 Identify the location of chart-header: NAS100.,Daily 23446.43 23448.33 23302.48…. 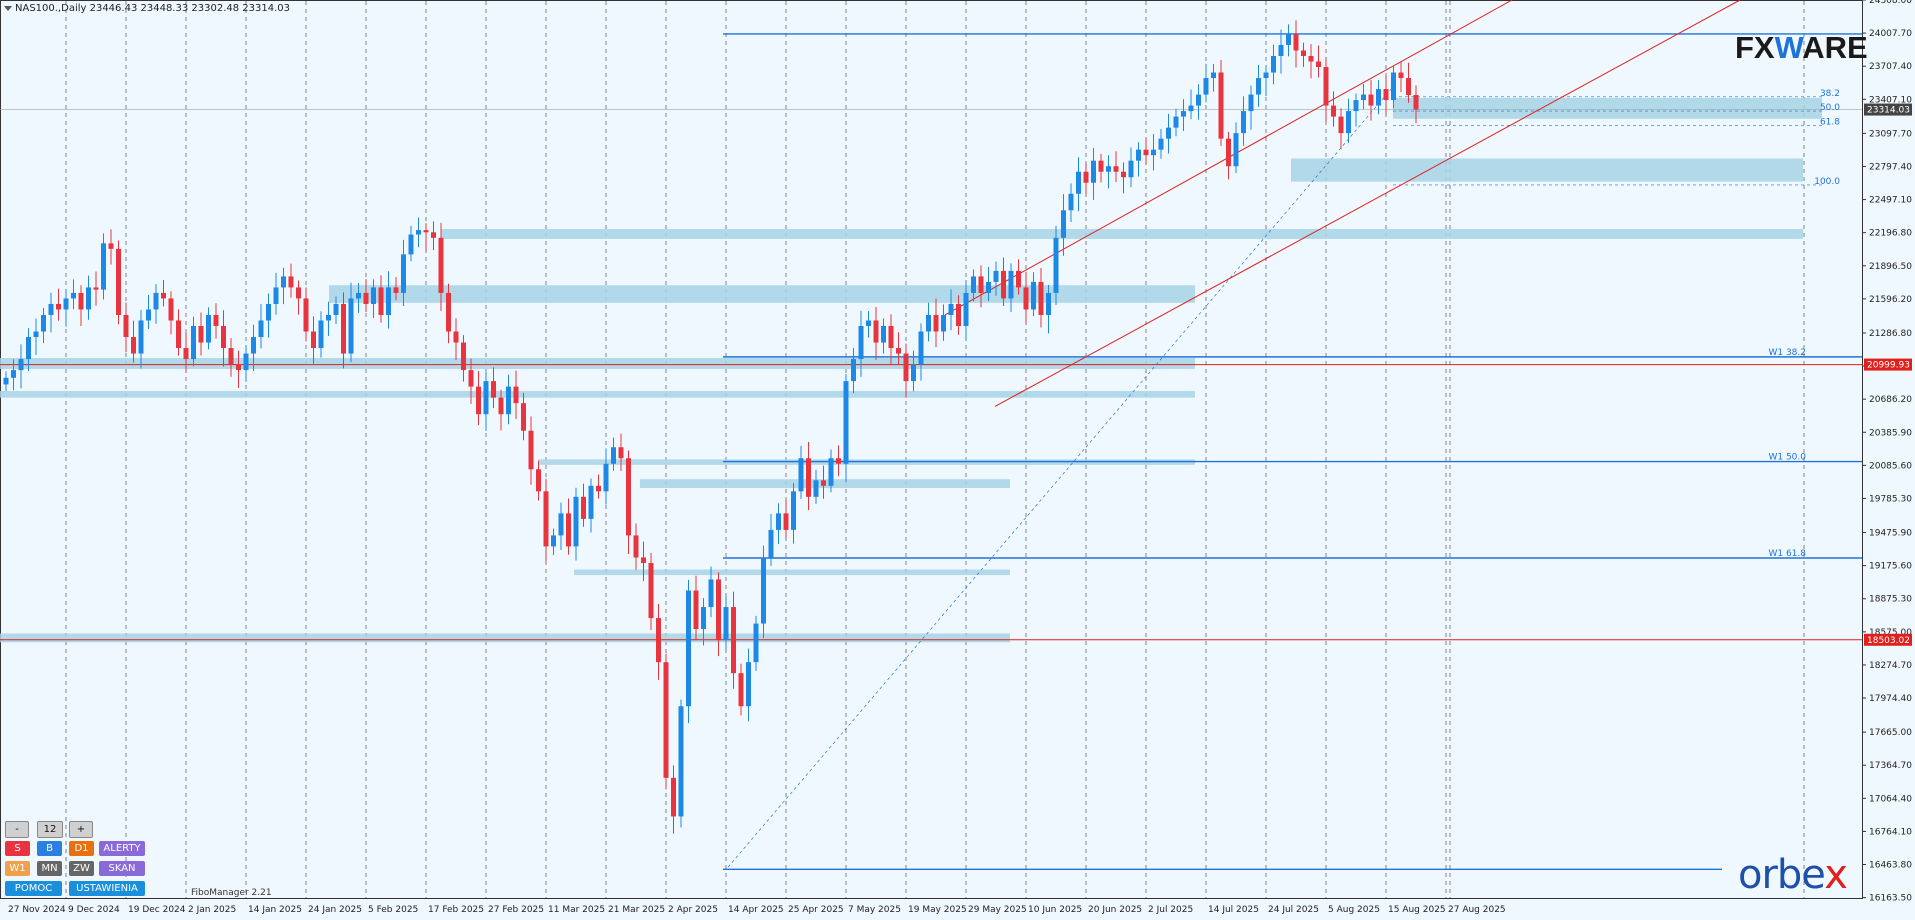
(147, 8).